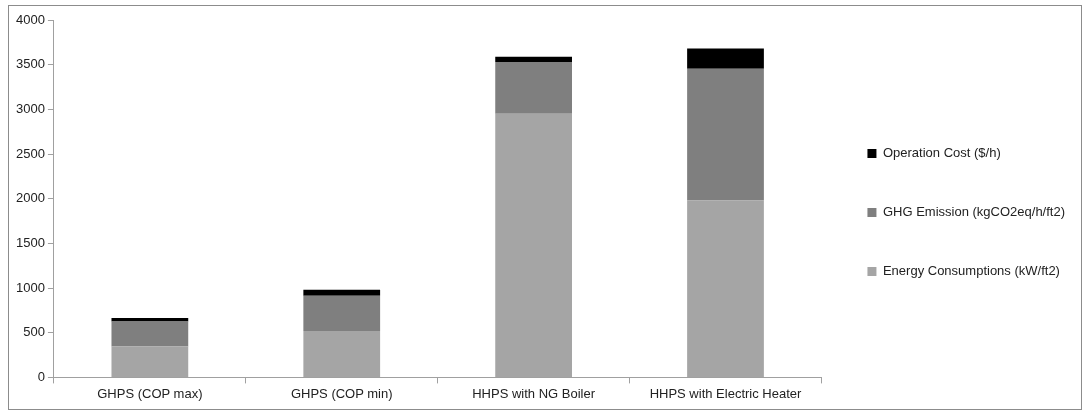 This screenshot has height=417, width=1086. I want to click on x-tick-label: HHPS with NG Boiler, so click(534, 393).